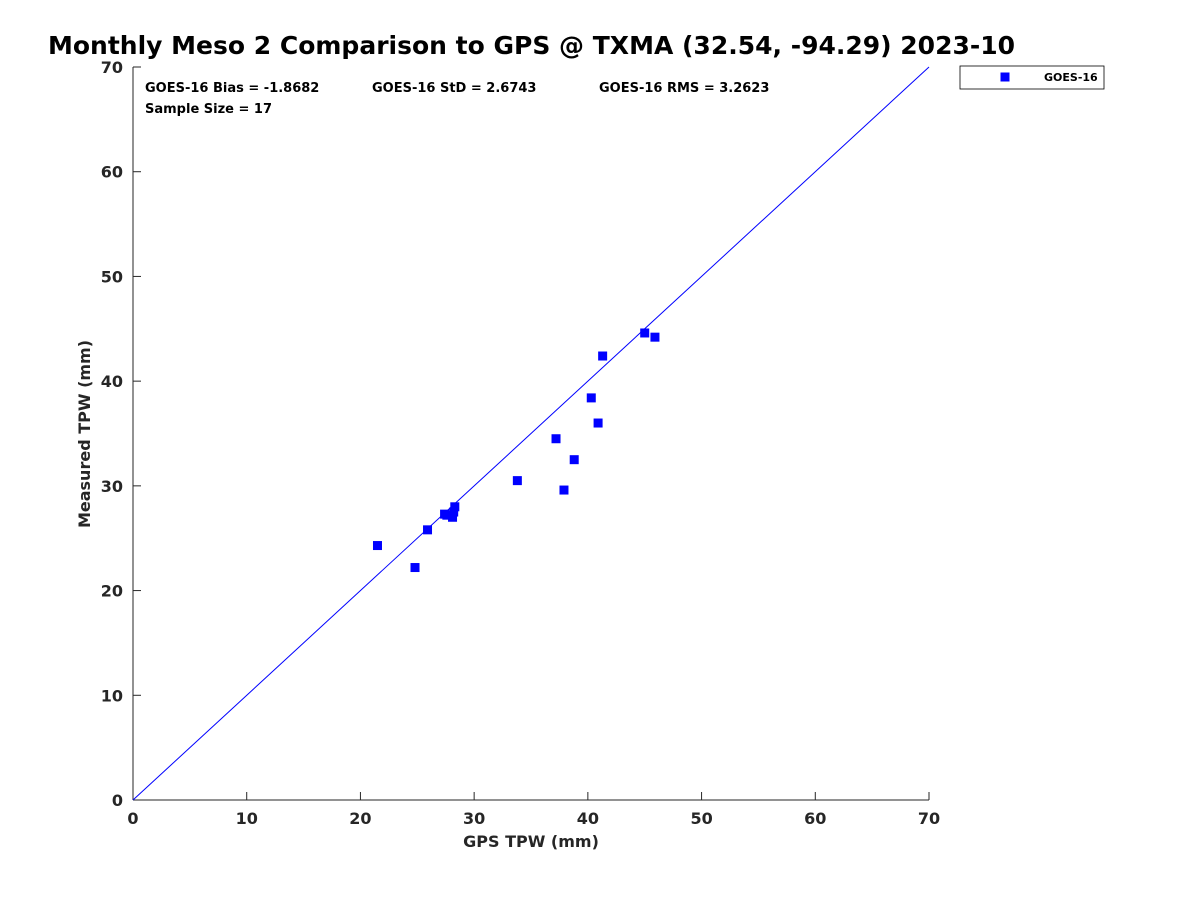 Image resolution: width=1200 pixels, height=900 pixels. I want to click on legend-box, so click(1032, 77).